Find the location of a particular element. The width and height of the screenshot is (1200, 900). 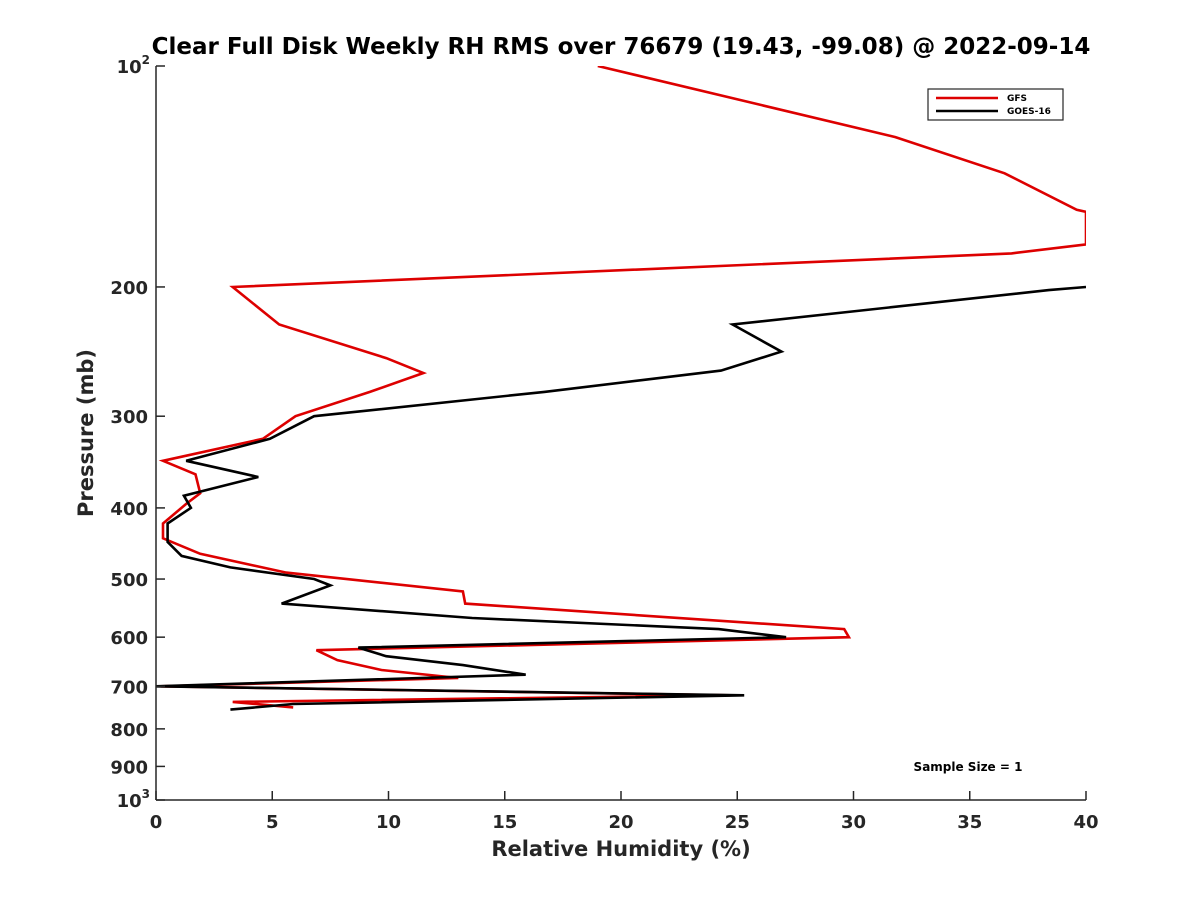

legend-label-goes-16: GOES-16 is located at coordinates (1029, 112).